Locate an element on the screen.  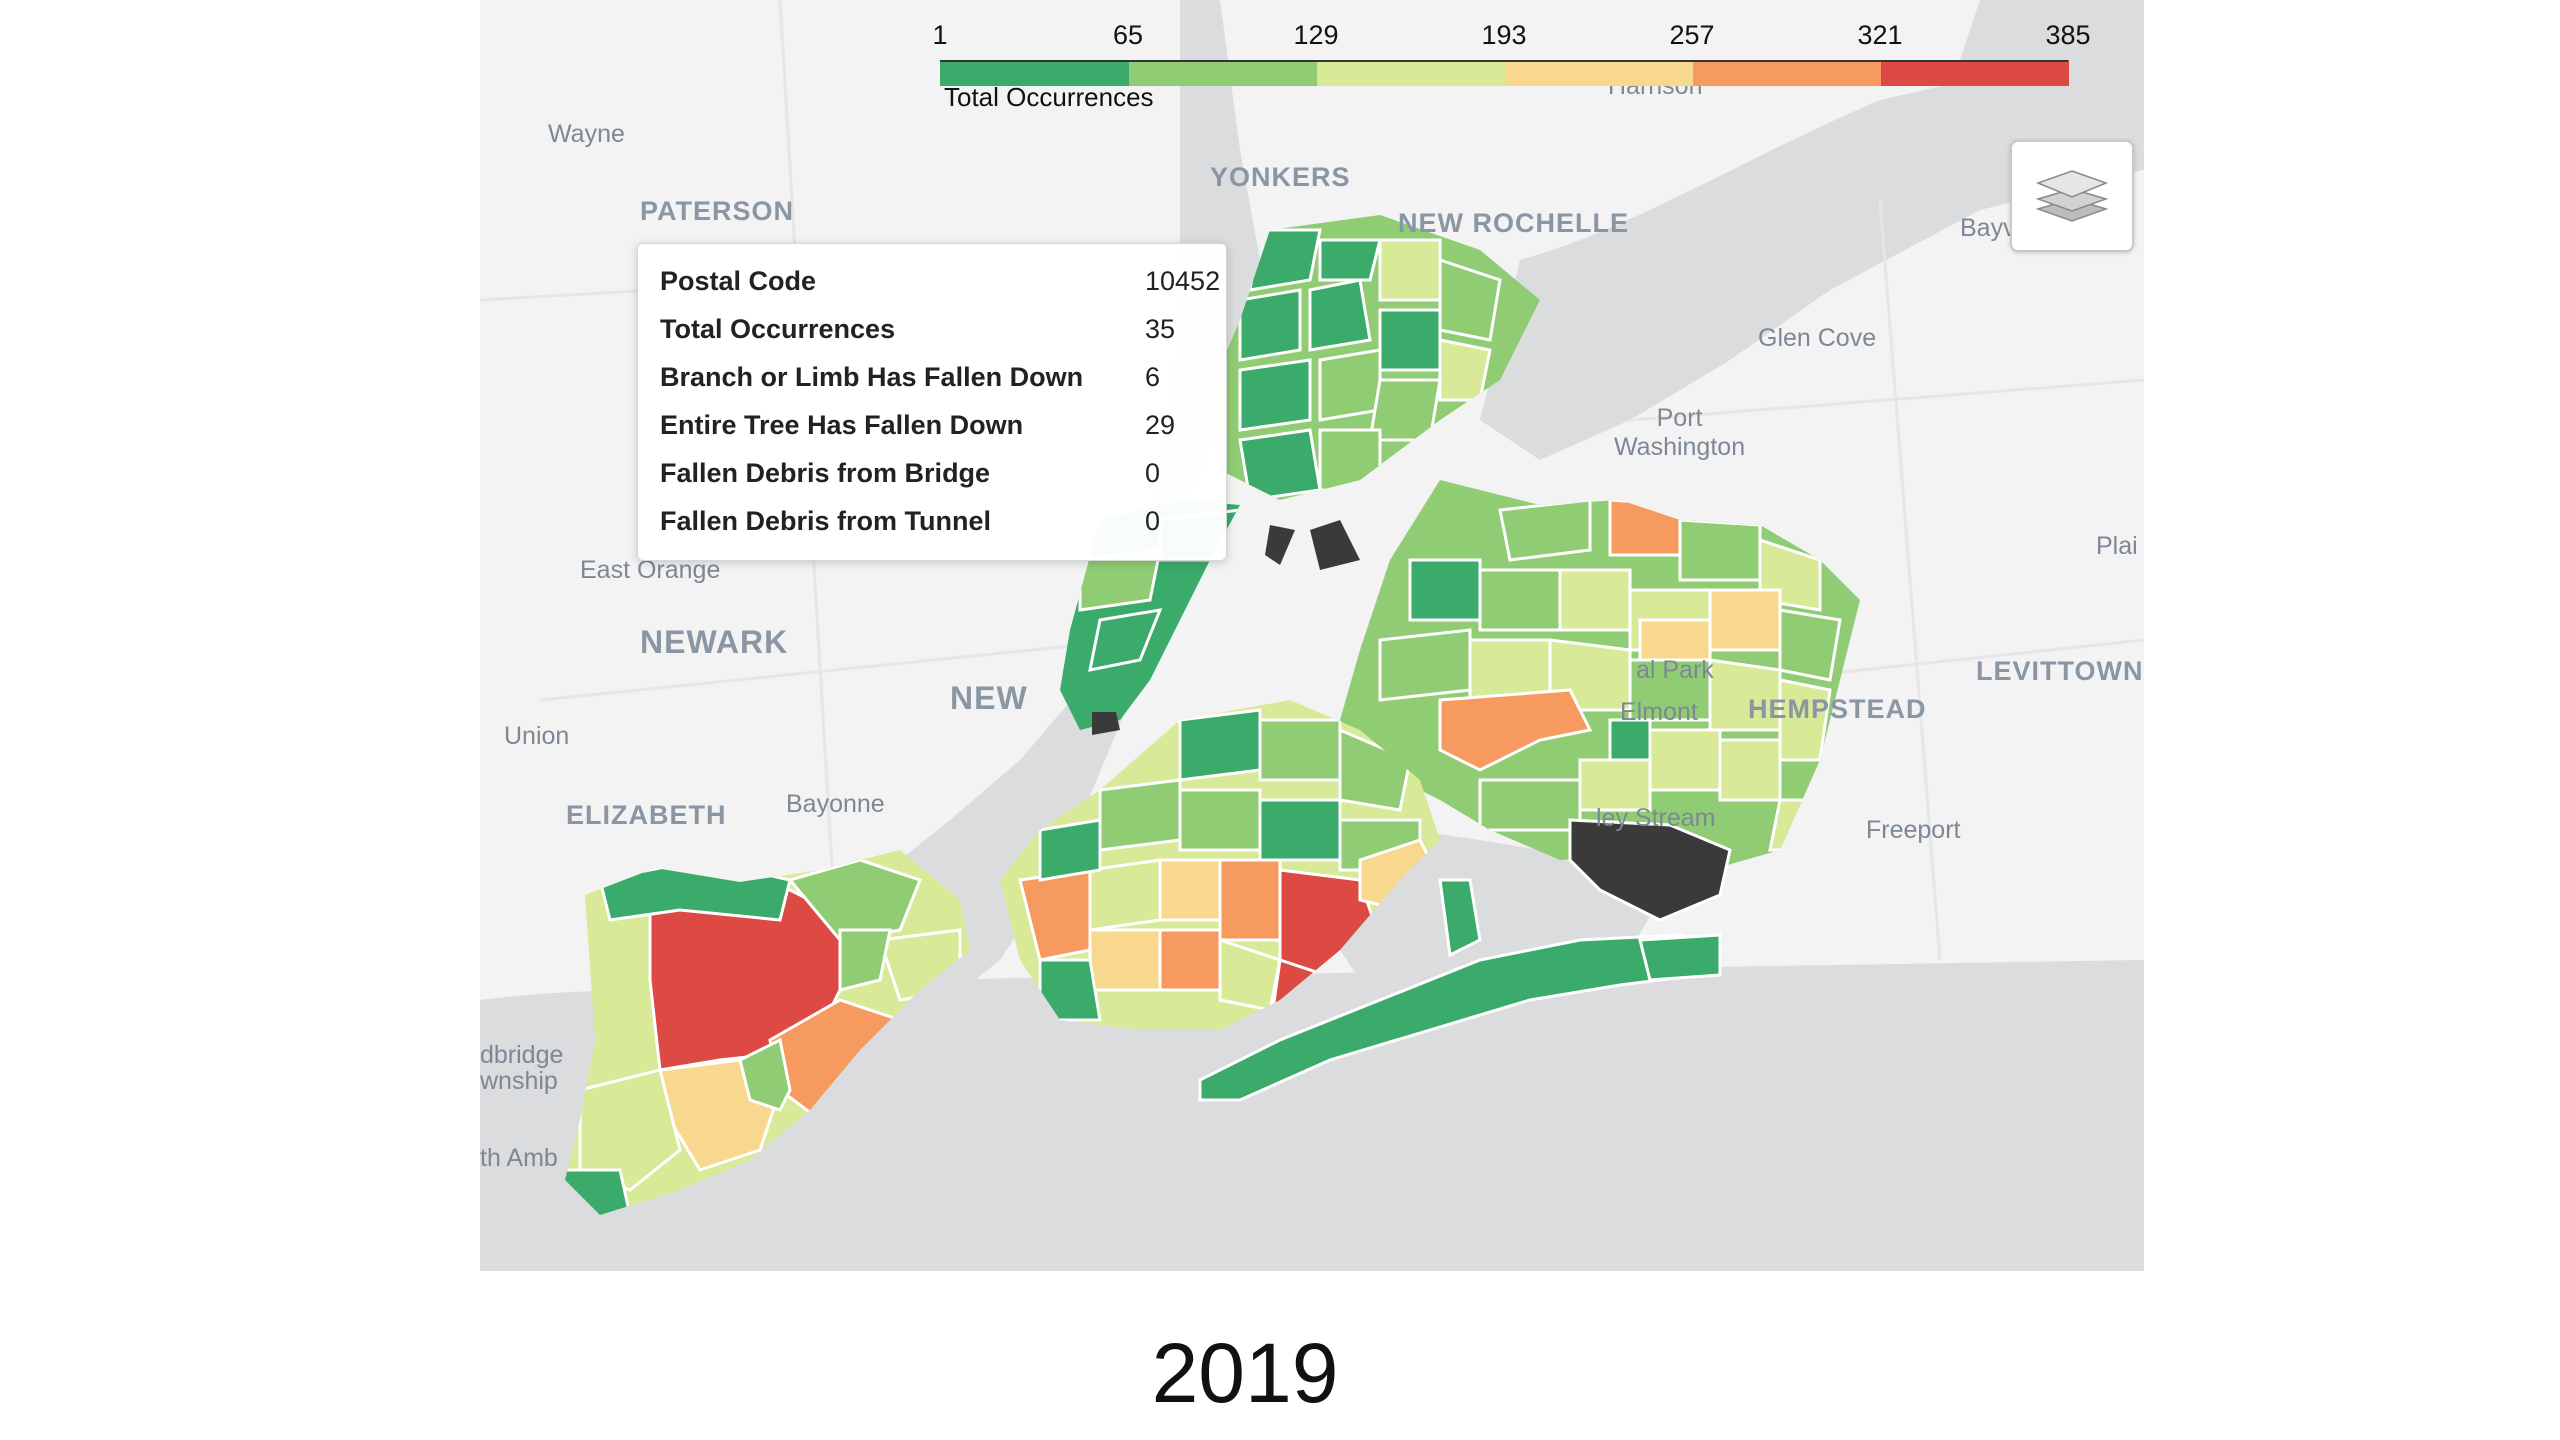
place-label-valley-stream: ley Stream is located at coordinates (1656, 818).